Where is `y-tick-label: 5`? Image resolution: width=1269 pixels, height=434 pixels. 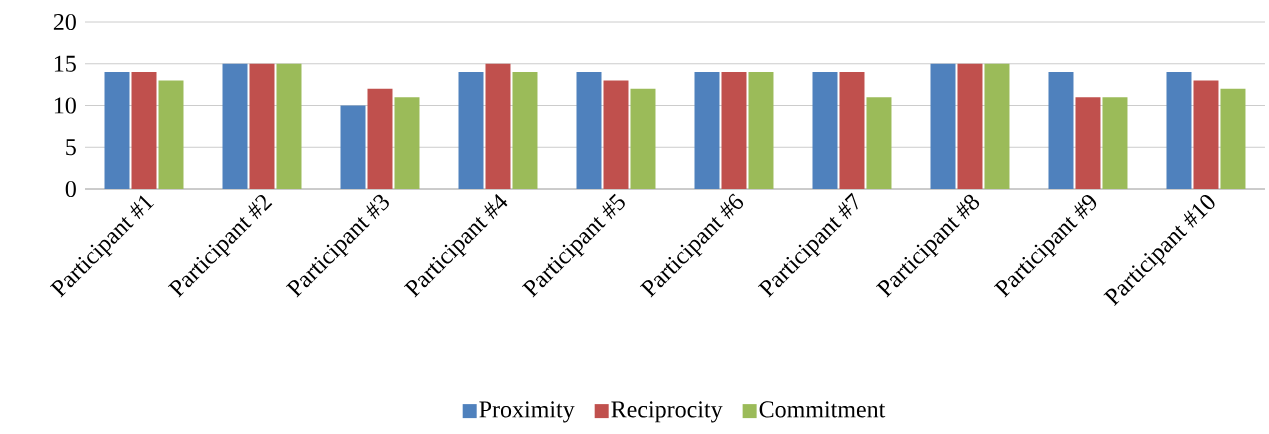 y-tick-label: 5 is located at coordinates (71, 147).